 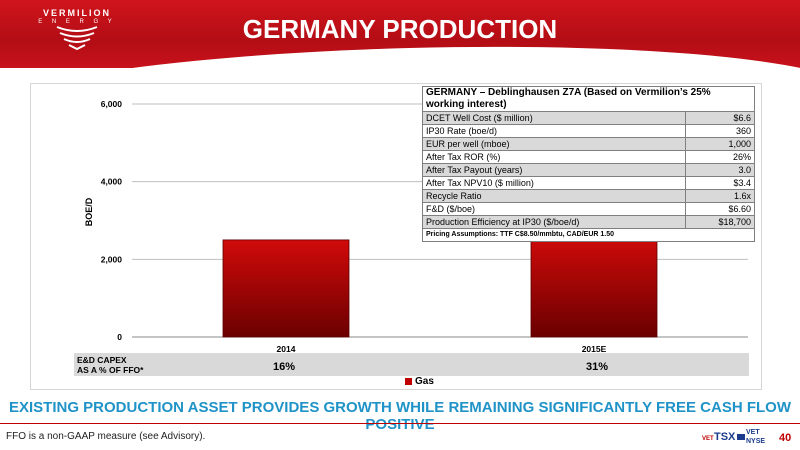 I want to click on table-row-label: IP30 Rate (boe/d), so click(x=554, y=131).